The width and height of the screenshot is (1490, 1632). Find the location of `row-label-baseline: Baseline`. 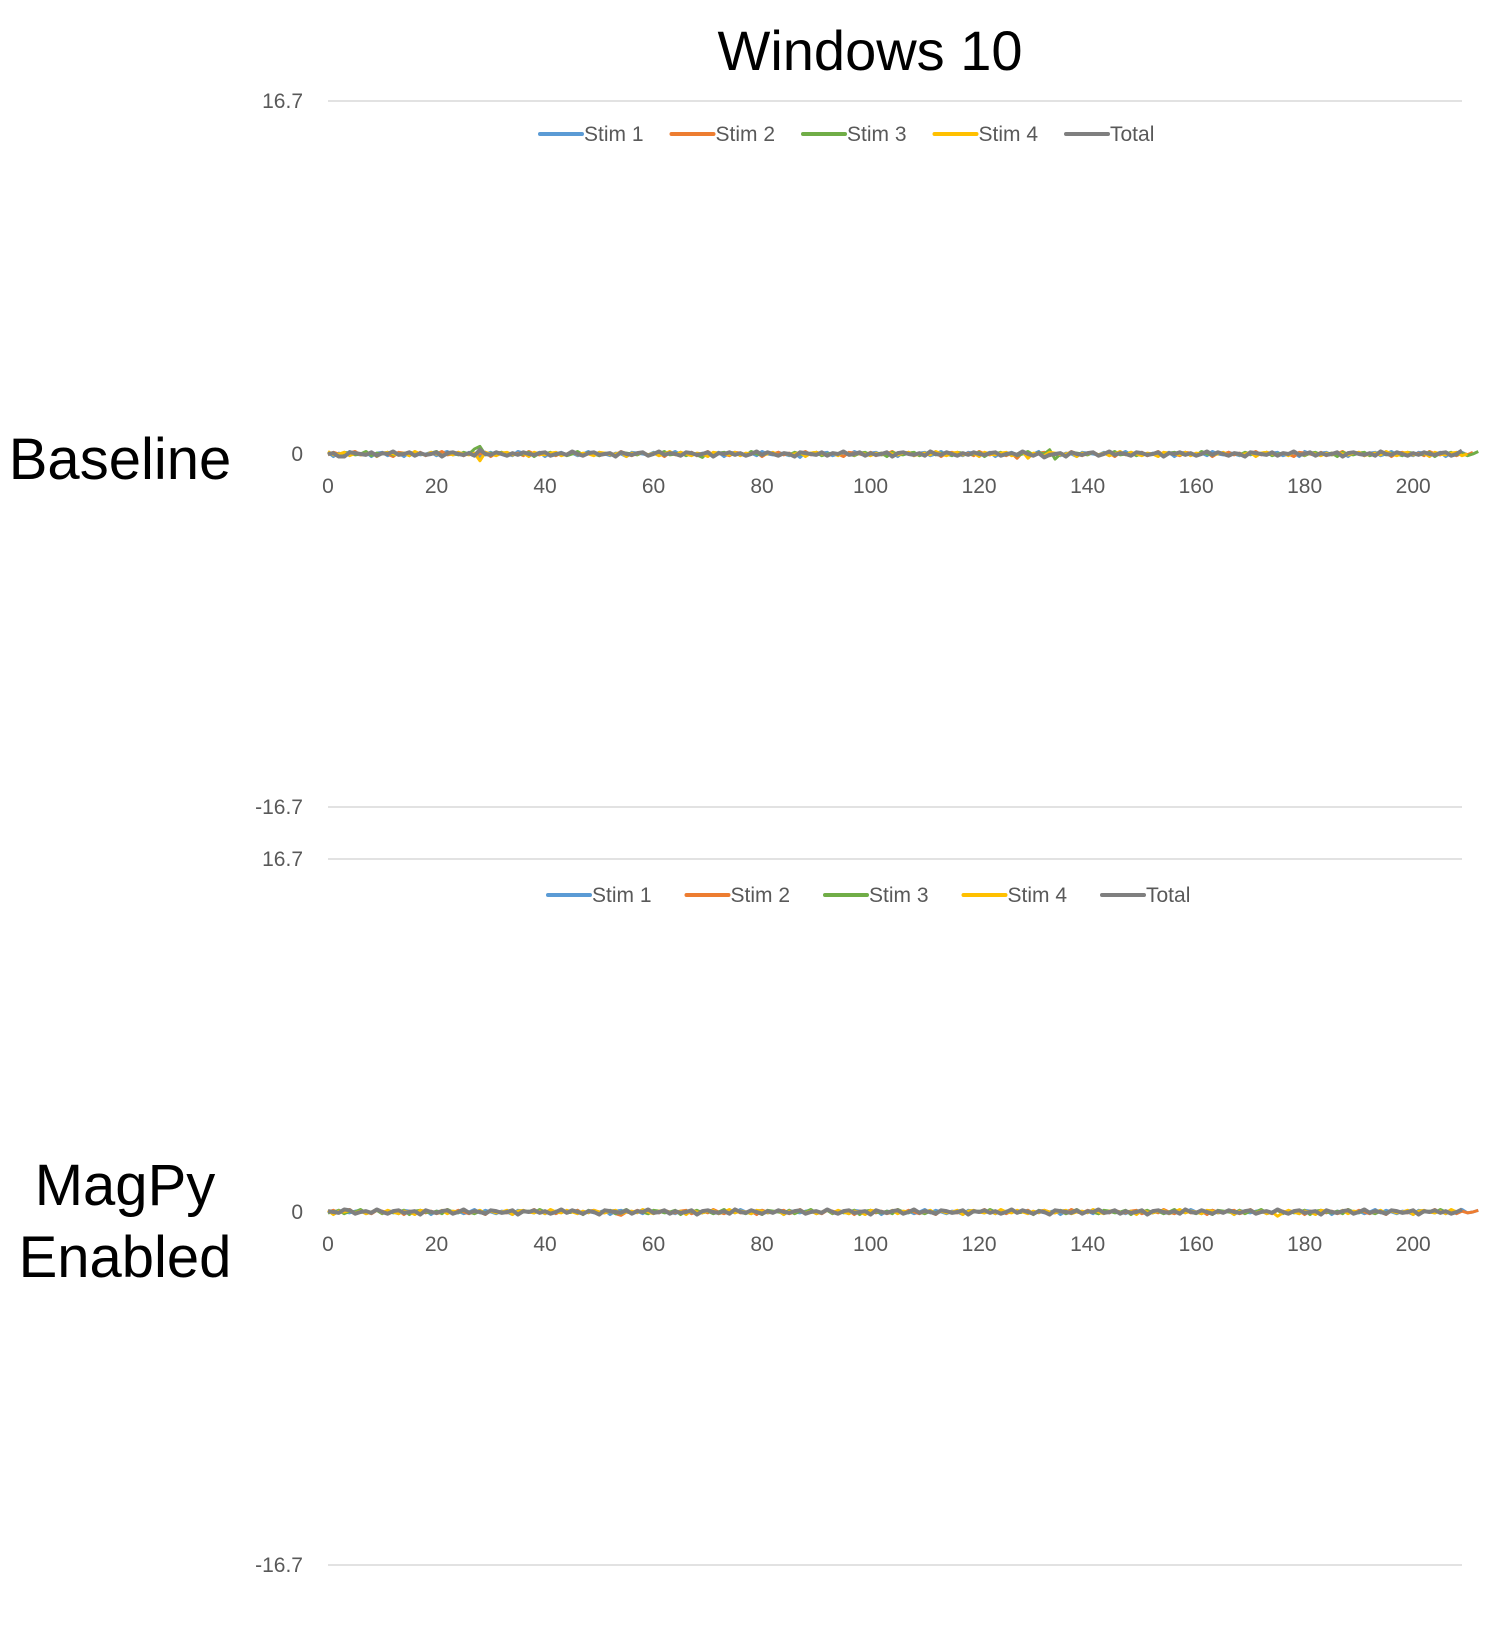

row-label-baseline: Baseline is located at coordinates (120, 460).